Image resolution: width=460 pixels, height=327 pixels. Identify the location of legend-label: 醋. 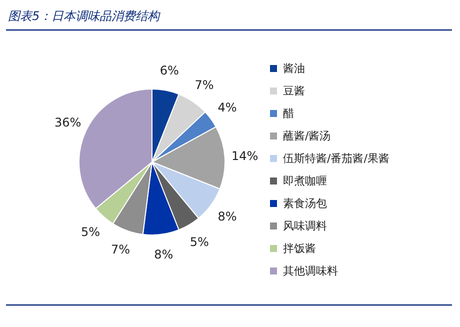
(288, 113).